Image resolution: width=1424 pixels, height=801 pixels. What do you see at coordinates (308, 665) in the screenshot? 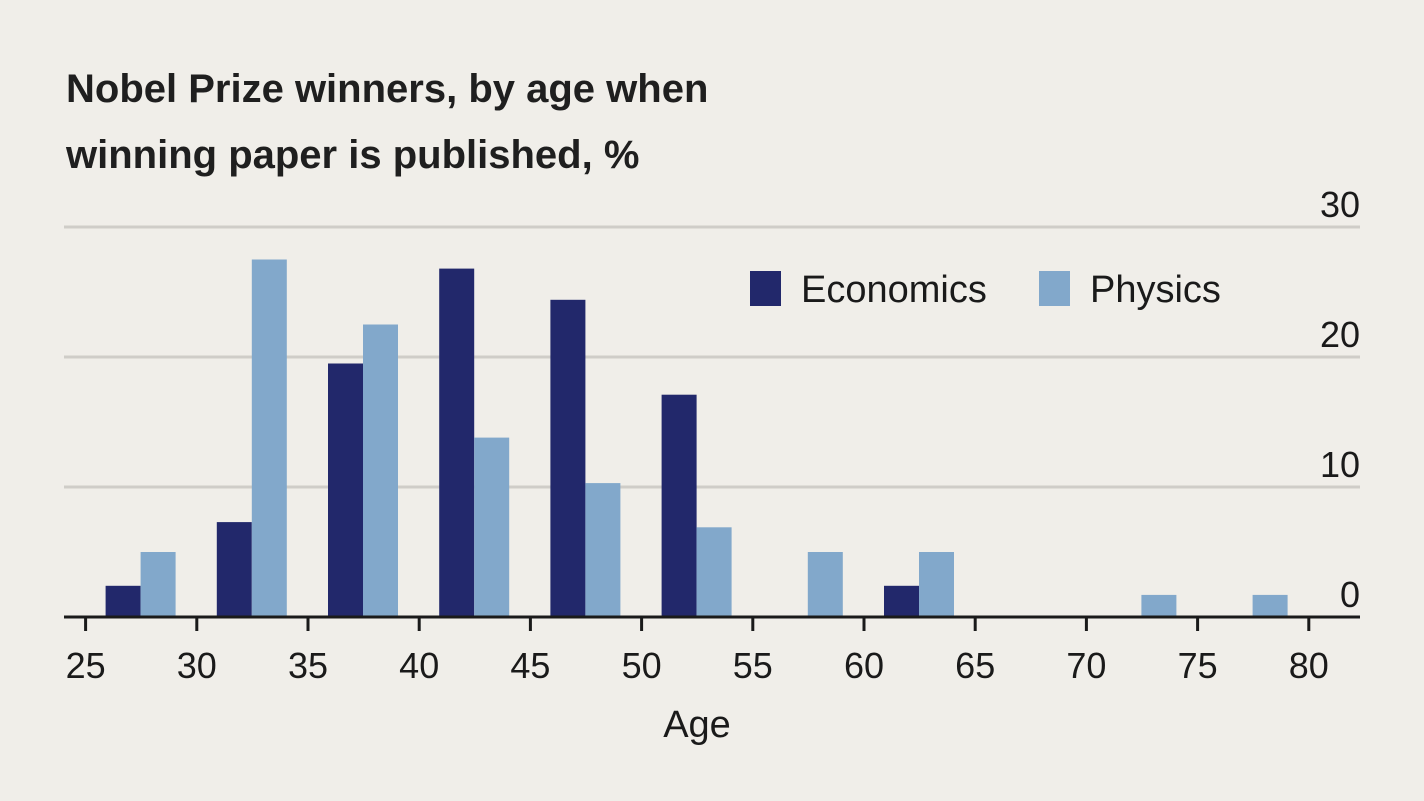
I see `x-tick-label: 35` at bounding box center [308, 665].